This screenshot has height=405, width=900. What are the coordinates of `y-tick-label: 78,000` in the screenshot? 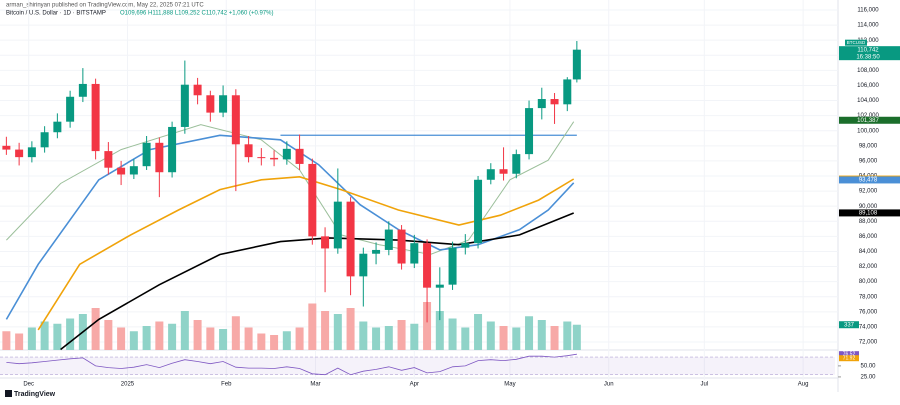 It's located at (868, 297).